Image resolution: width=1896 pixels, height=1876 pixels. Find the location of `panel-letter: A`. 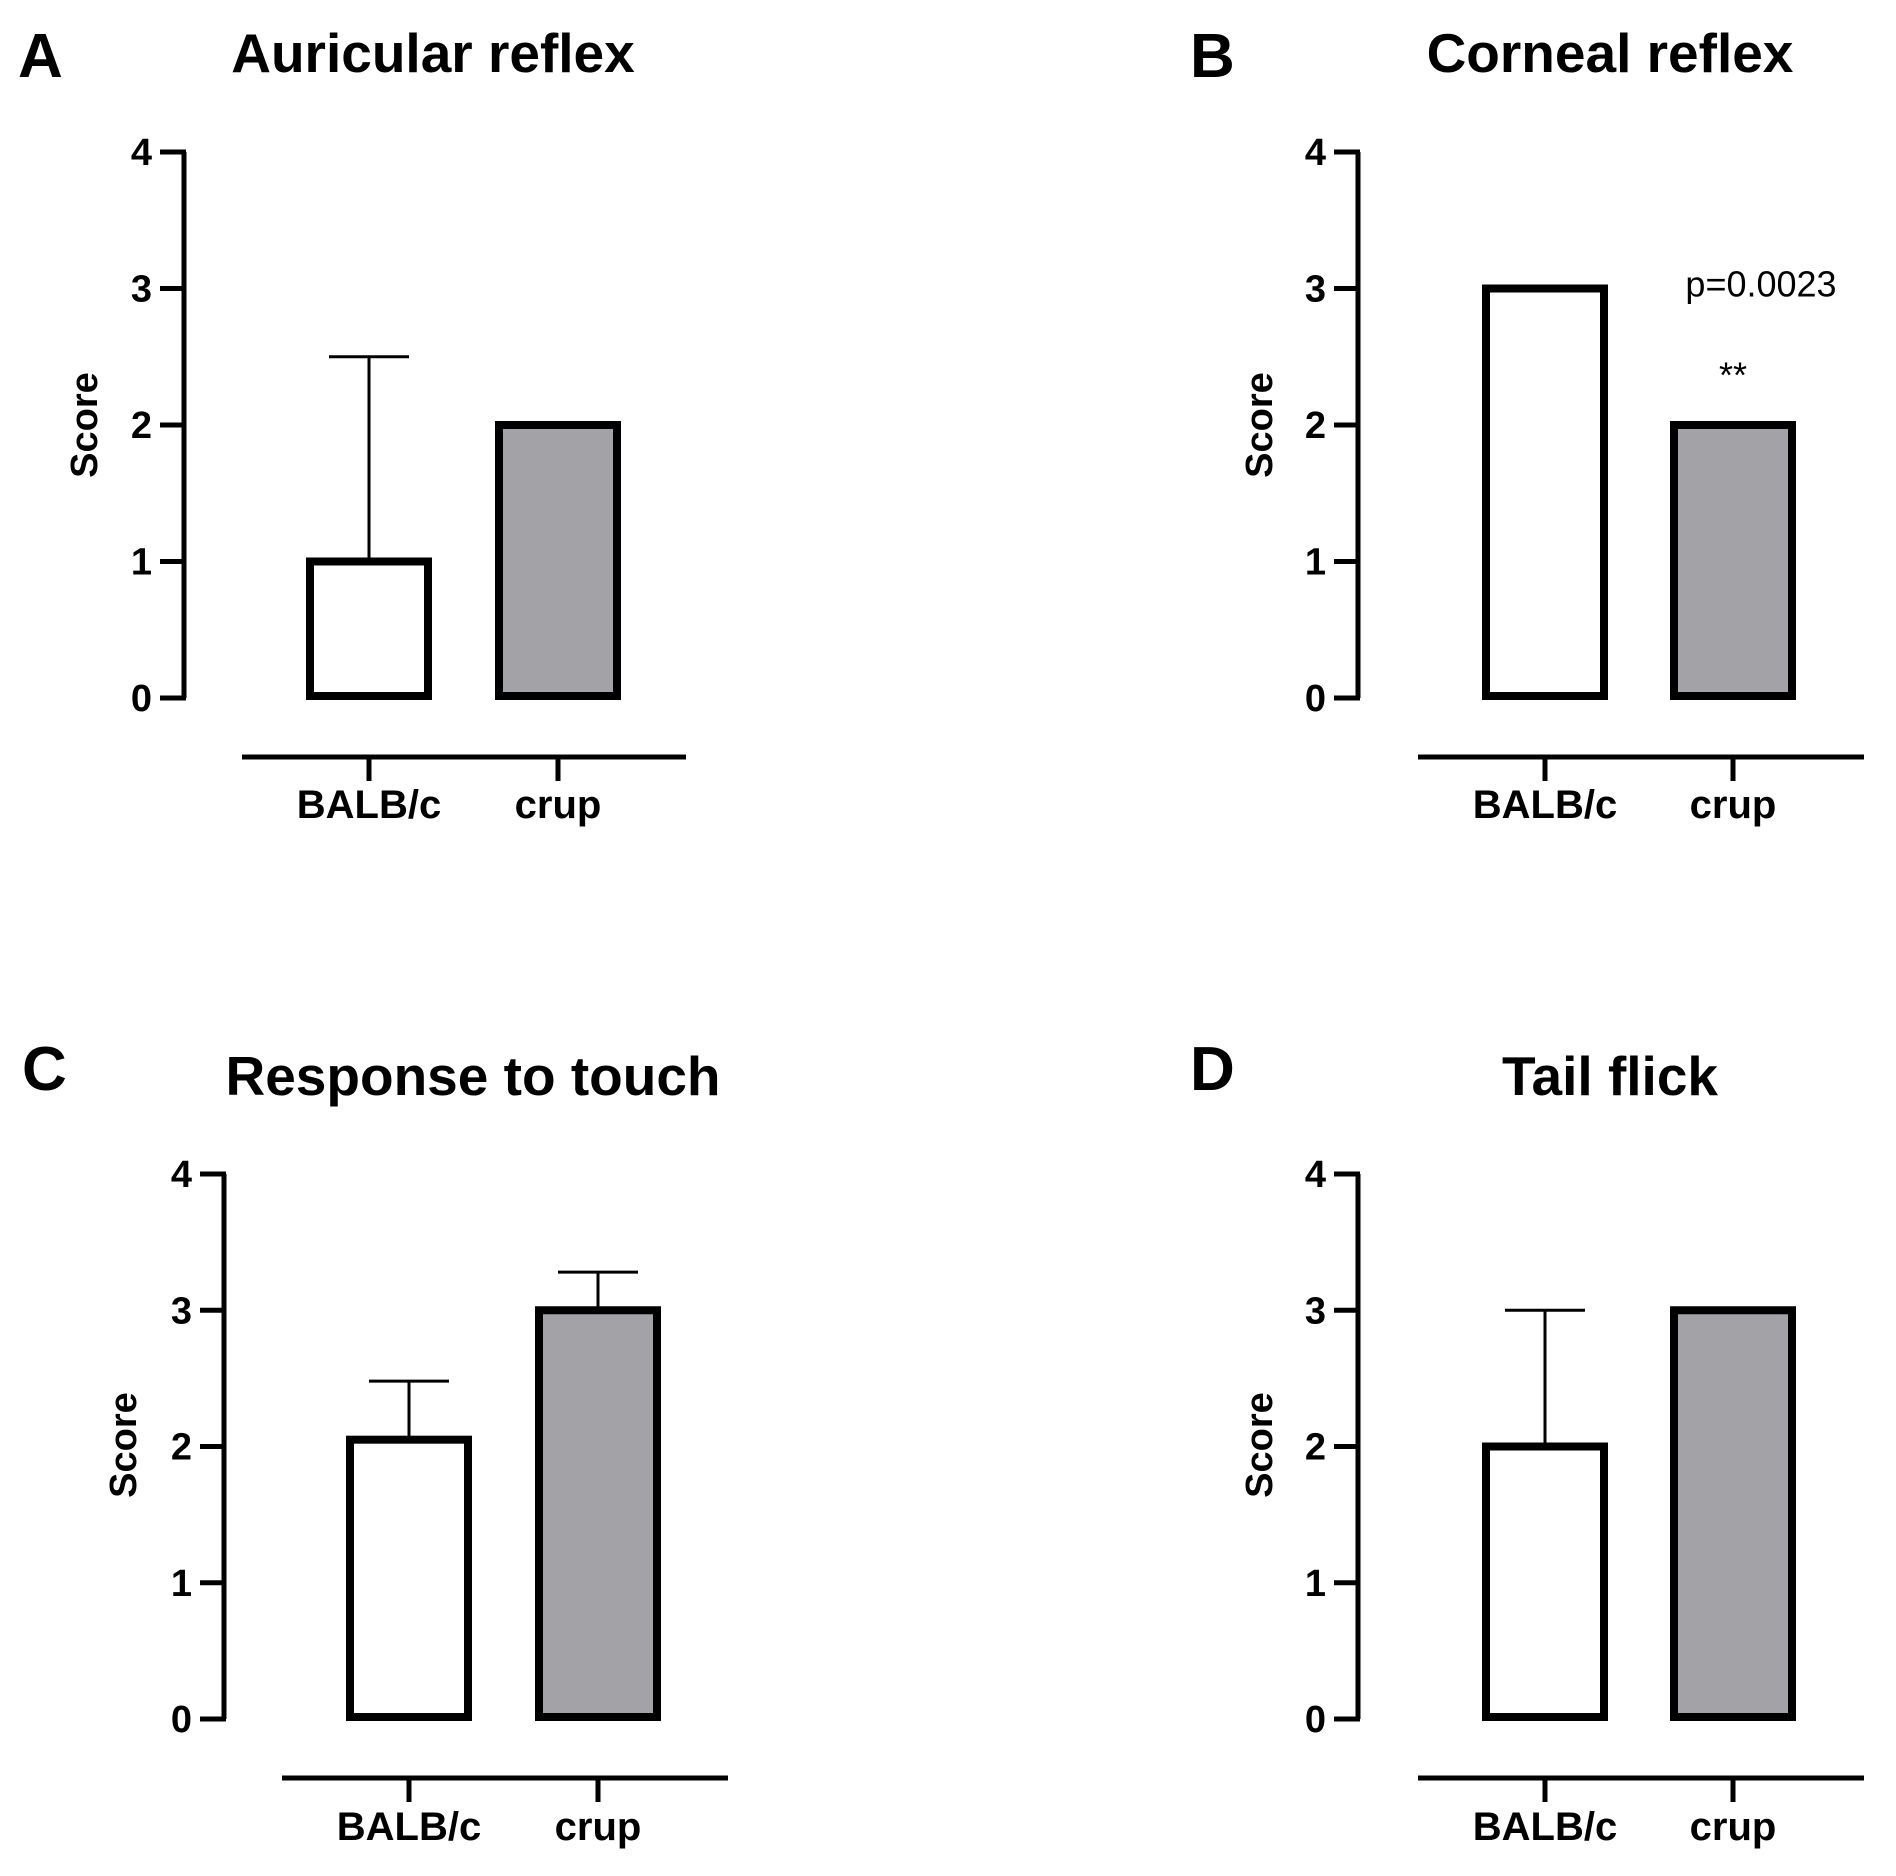

panel-letter: A is located at coordinates (40, 56).